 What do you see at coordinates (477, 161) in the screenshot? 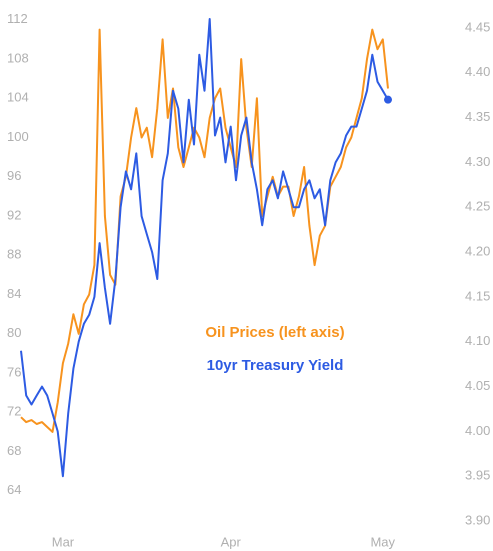
I see `y2-tick-label: 4.30` at bounding box center [477, 161].